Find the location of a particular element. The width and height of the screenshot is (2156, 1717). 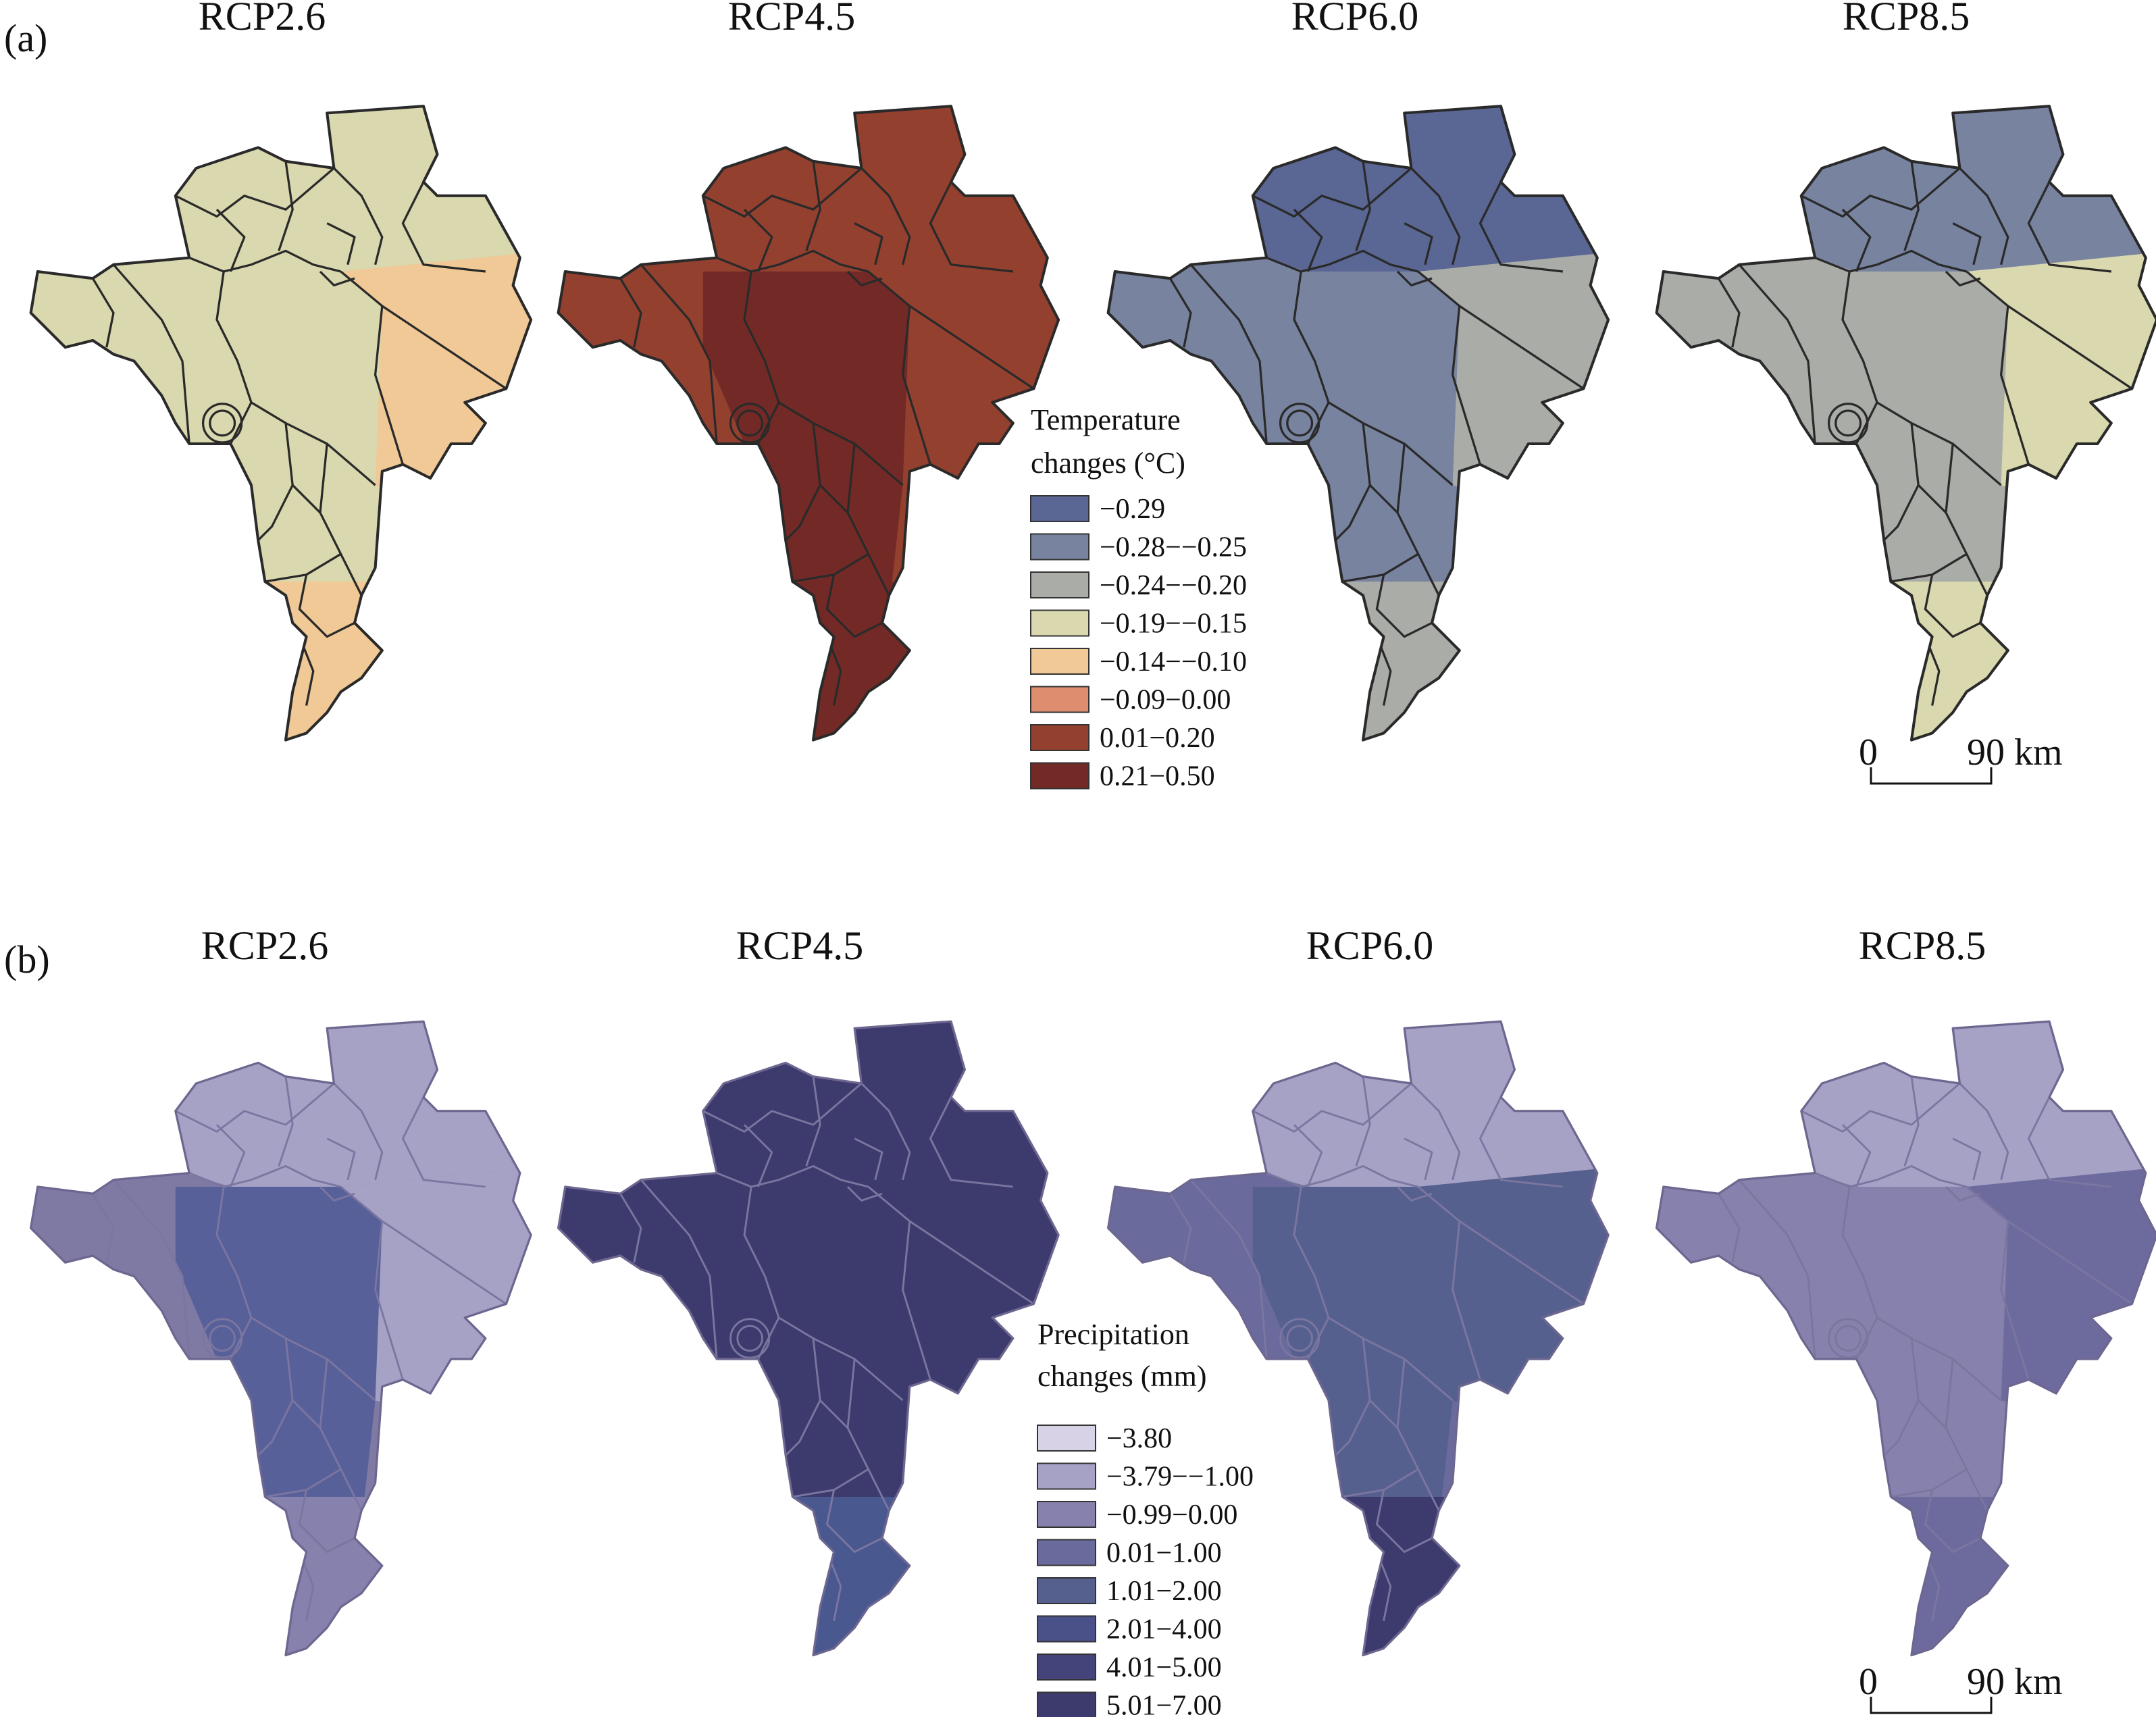

legend-item-label: −0.19−−0.15 is located at coordinates (1173, 624).